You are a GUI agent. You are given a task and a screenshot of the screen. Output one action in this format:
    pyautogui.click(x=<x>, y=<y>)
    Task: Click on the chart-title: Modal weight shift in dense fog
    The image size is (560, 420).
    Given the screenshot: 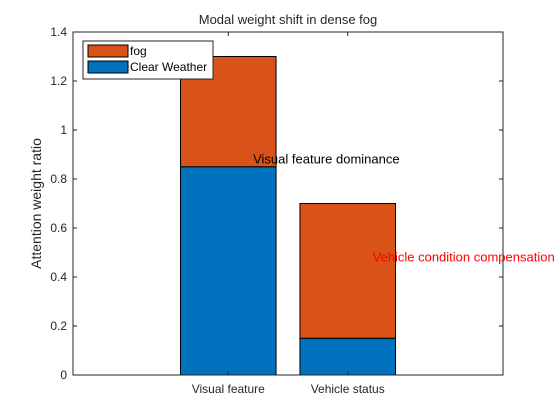 What is the action you would take?
    pyautogui.click(x=288, y=19)
    